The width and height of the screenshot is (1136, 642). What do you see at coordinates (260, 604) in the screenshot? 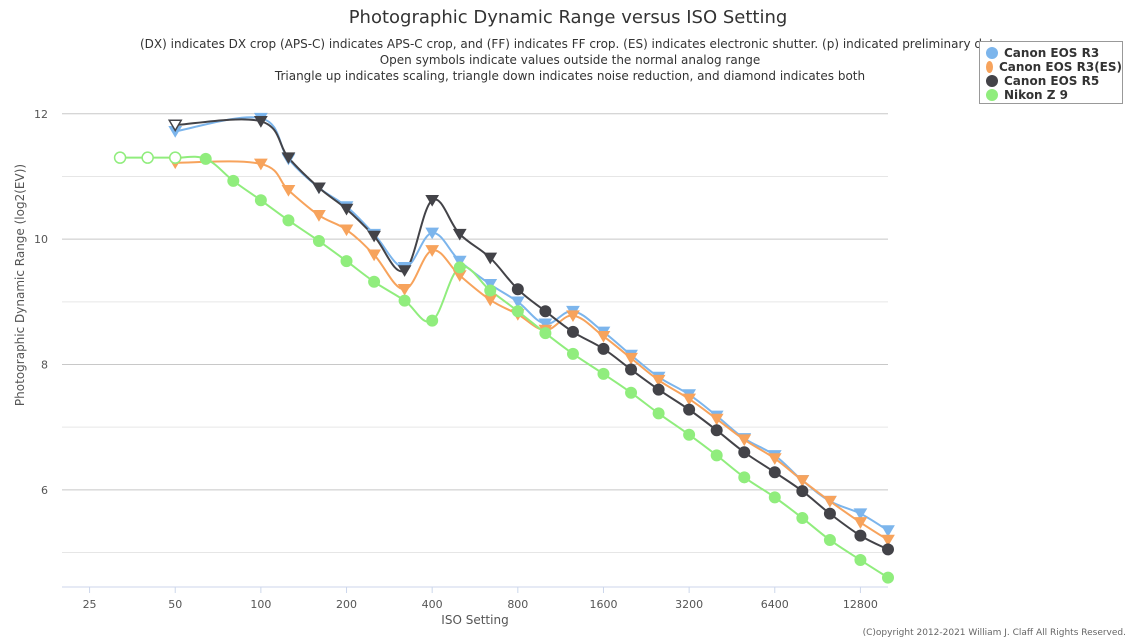
I see `x-tick-label: 100` at bounding box center [260, 604].